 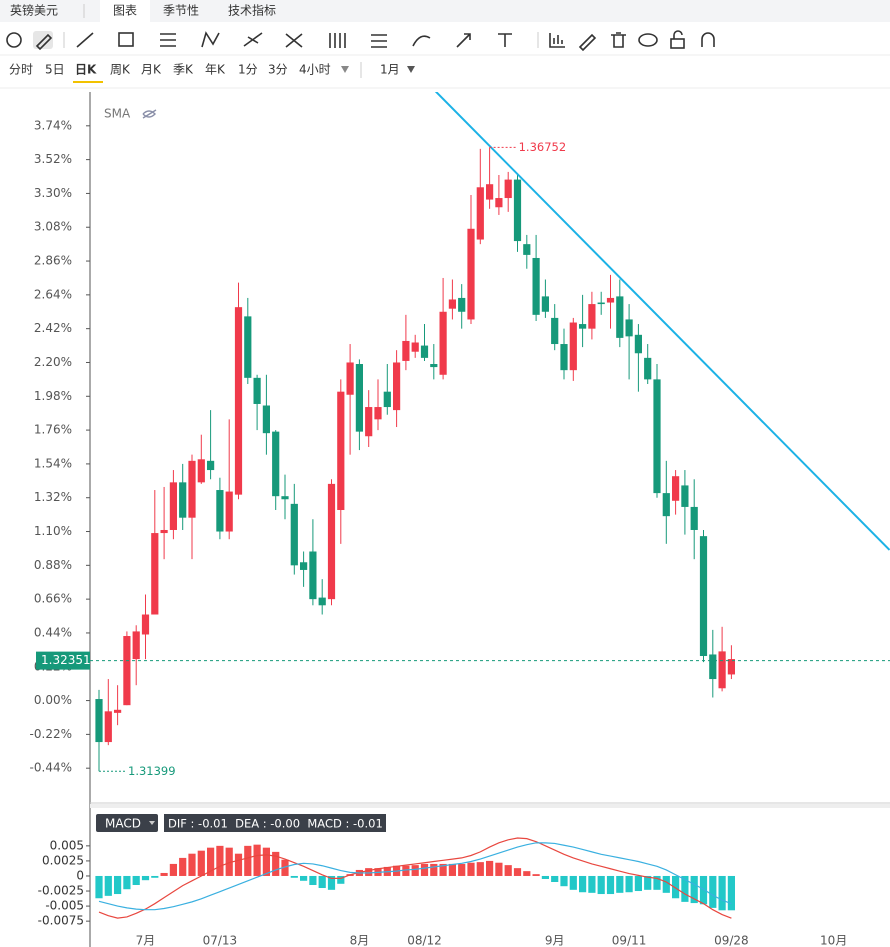 What do you see at coordinates (86, 70) in the screenshot?
I see `period: 日K` at bounding box center [86, 70].